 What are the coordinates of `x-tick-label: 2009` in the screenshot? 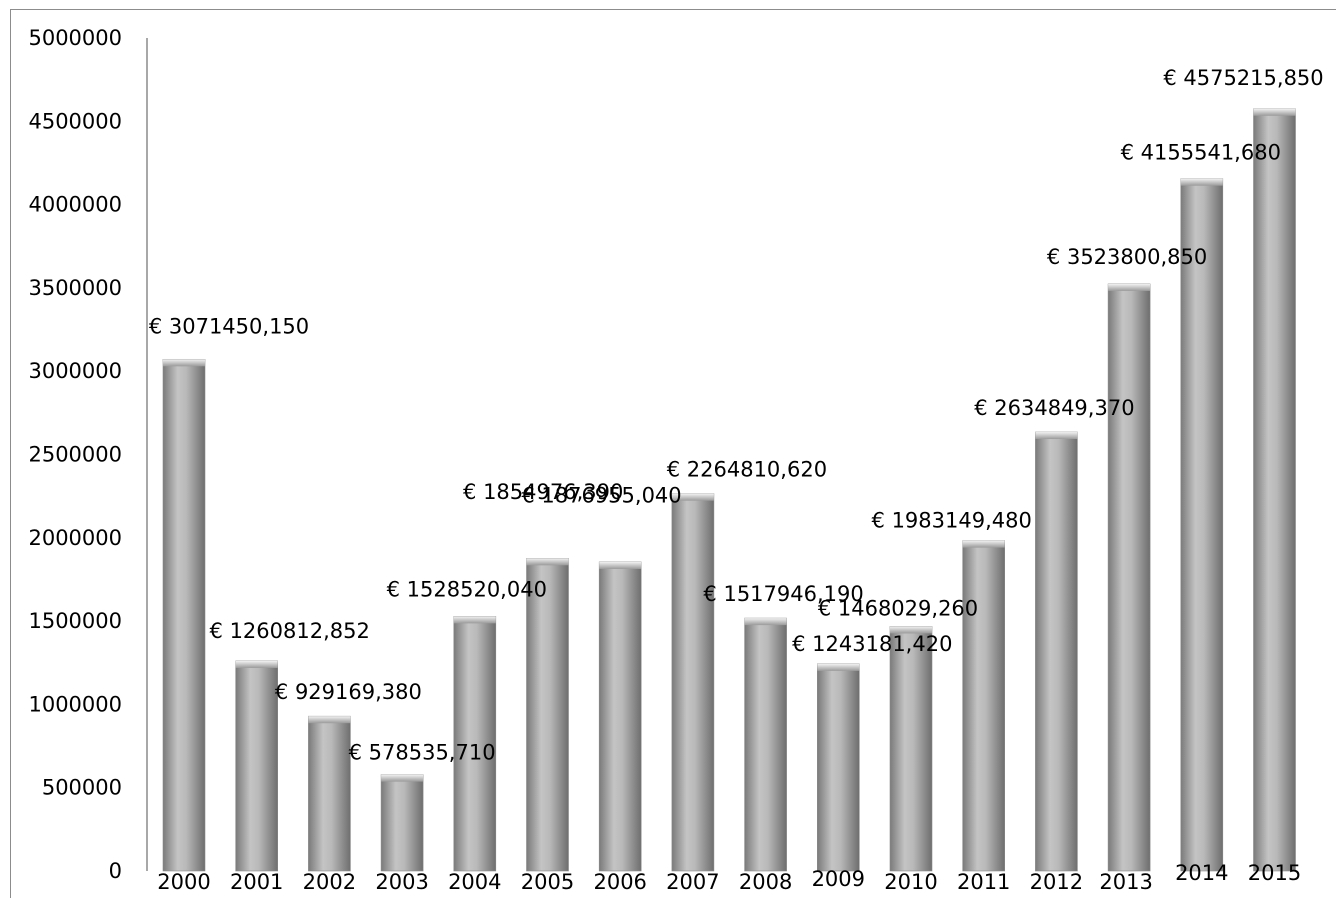 It's located at (838, 879).